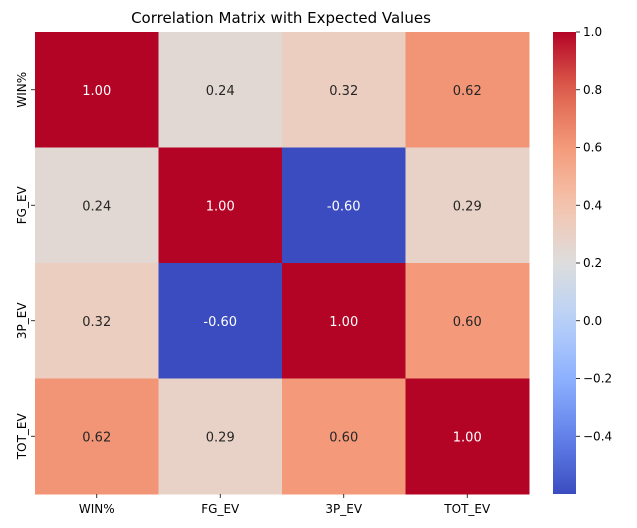 This screenshot has height=528, width=637. Describe the element at coordinates (97, 509) in the screenshot. I see `x-tick-label: WIN%` at that location.